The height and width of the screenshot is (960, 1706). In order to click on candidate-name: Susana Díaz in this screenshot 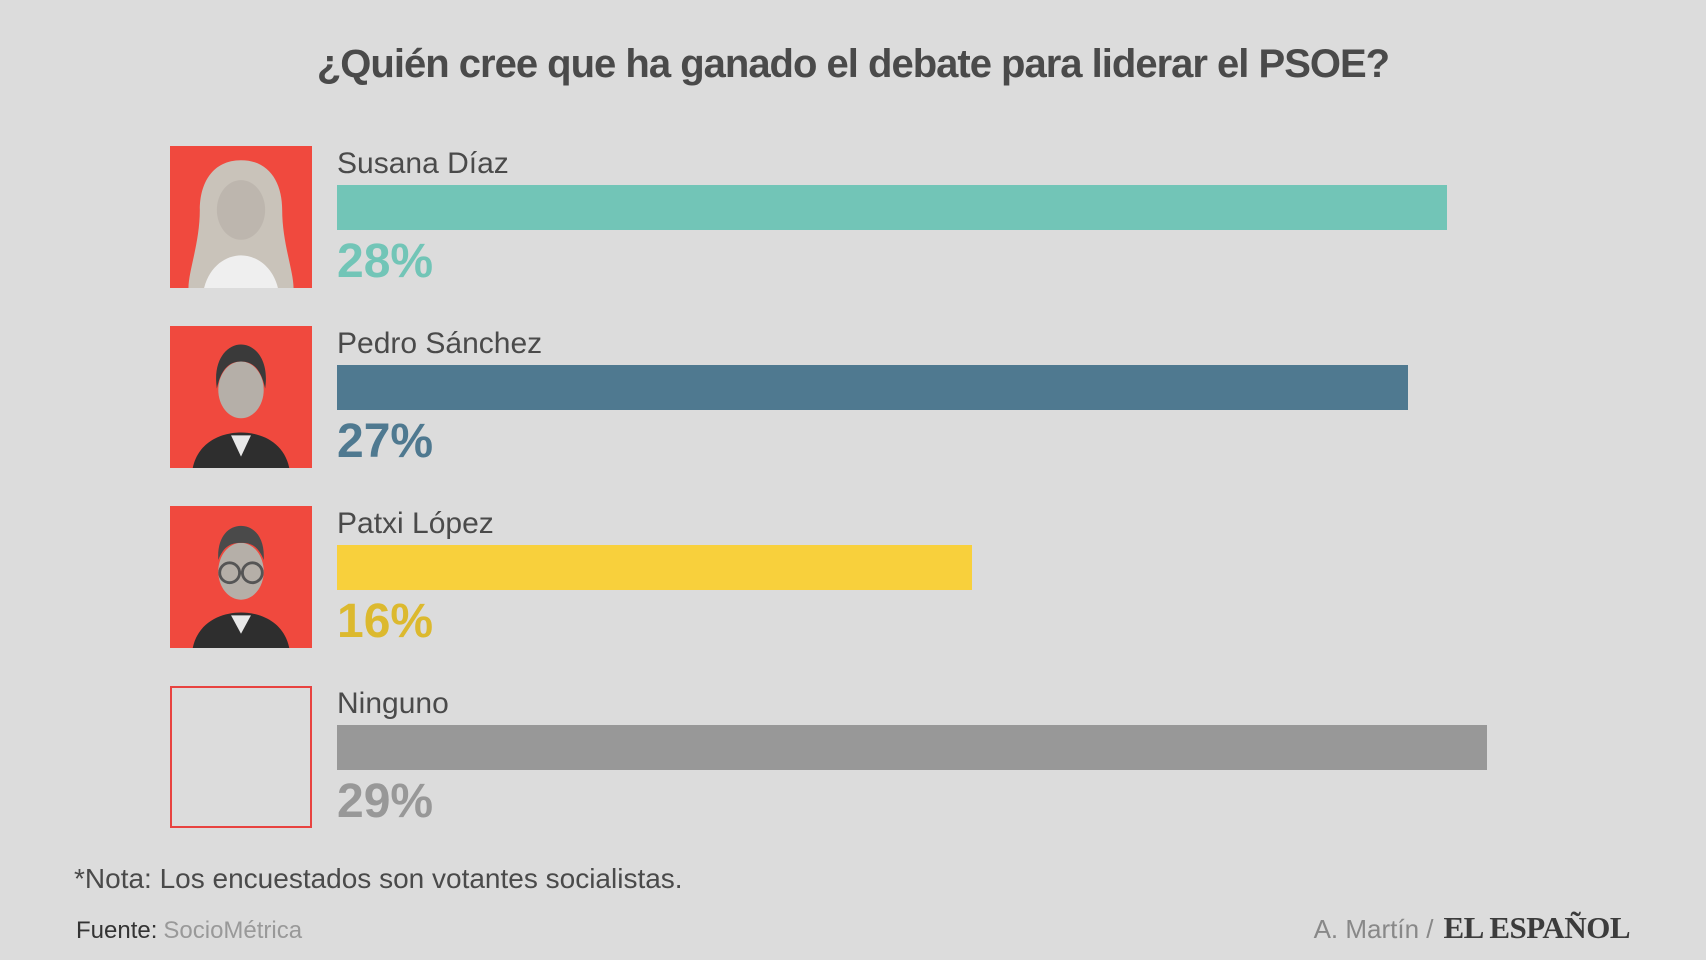, I will do `click(423, 163)`.